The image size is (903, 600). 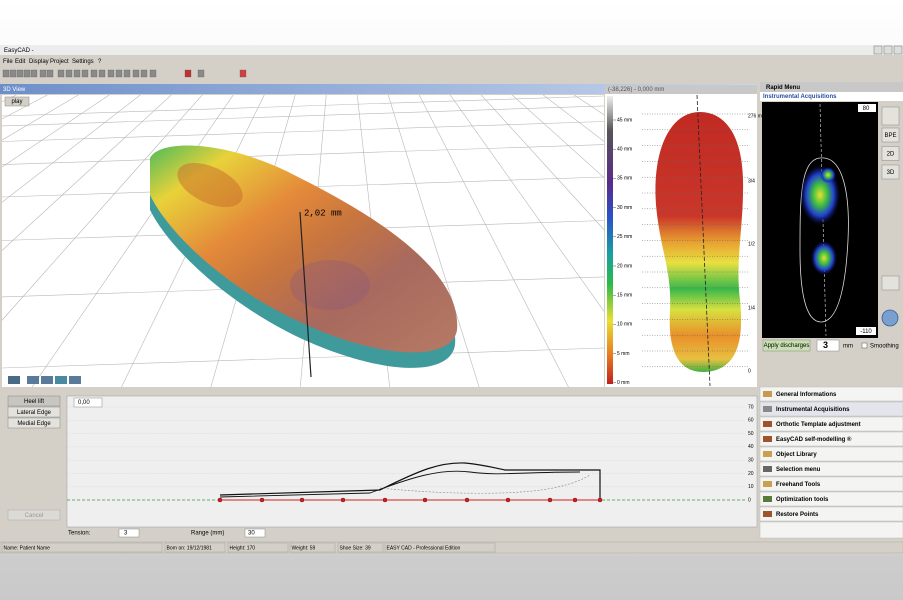 I want to click on profile-inner, so click(x=400, y=484).